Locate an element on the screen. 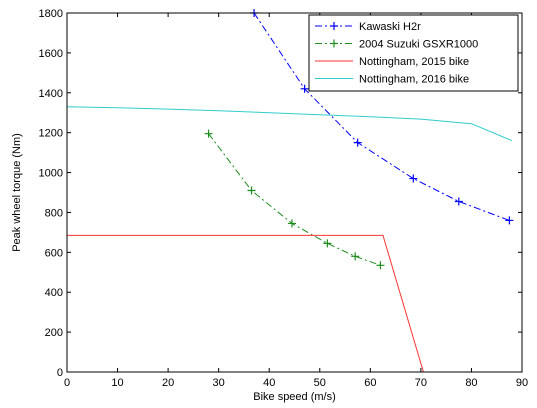 The height and width of the screenshot is (408, 537). legend-entry-label: Kawaski H2r is located at coordinates (390, 27).